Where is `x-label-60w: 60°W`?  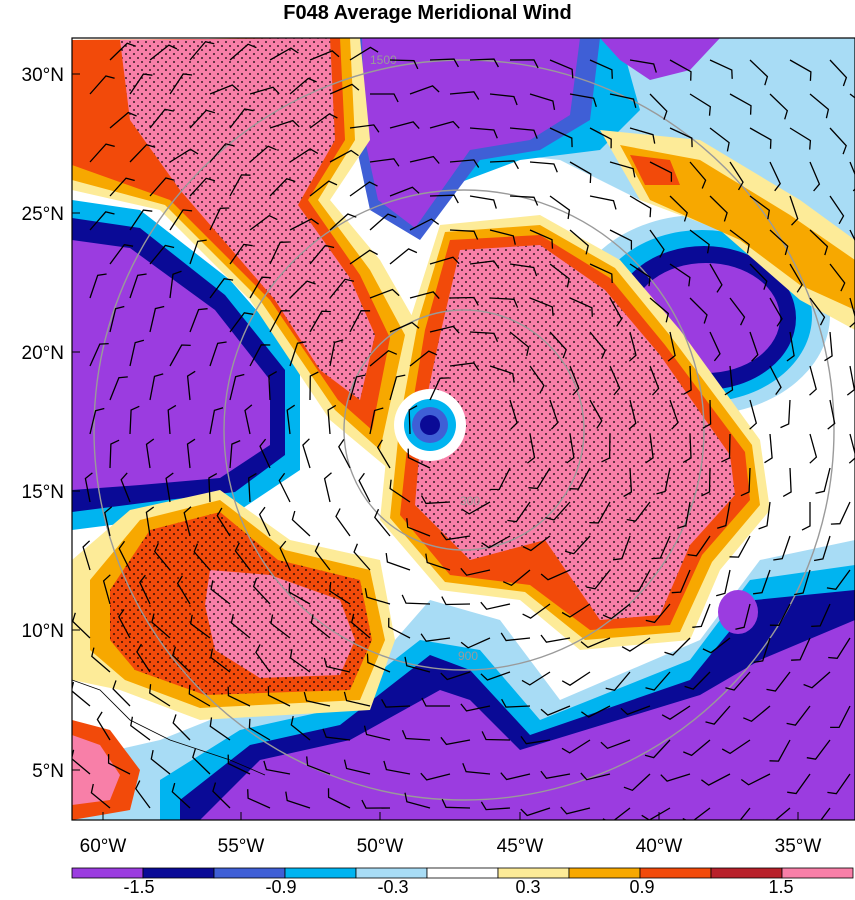 x-label-60w: 60°W is located at coordinates (103, 846).